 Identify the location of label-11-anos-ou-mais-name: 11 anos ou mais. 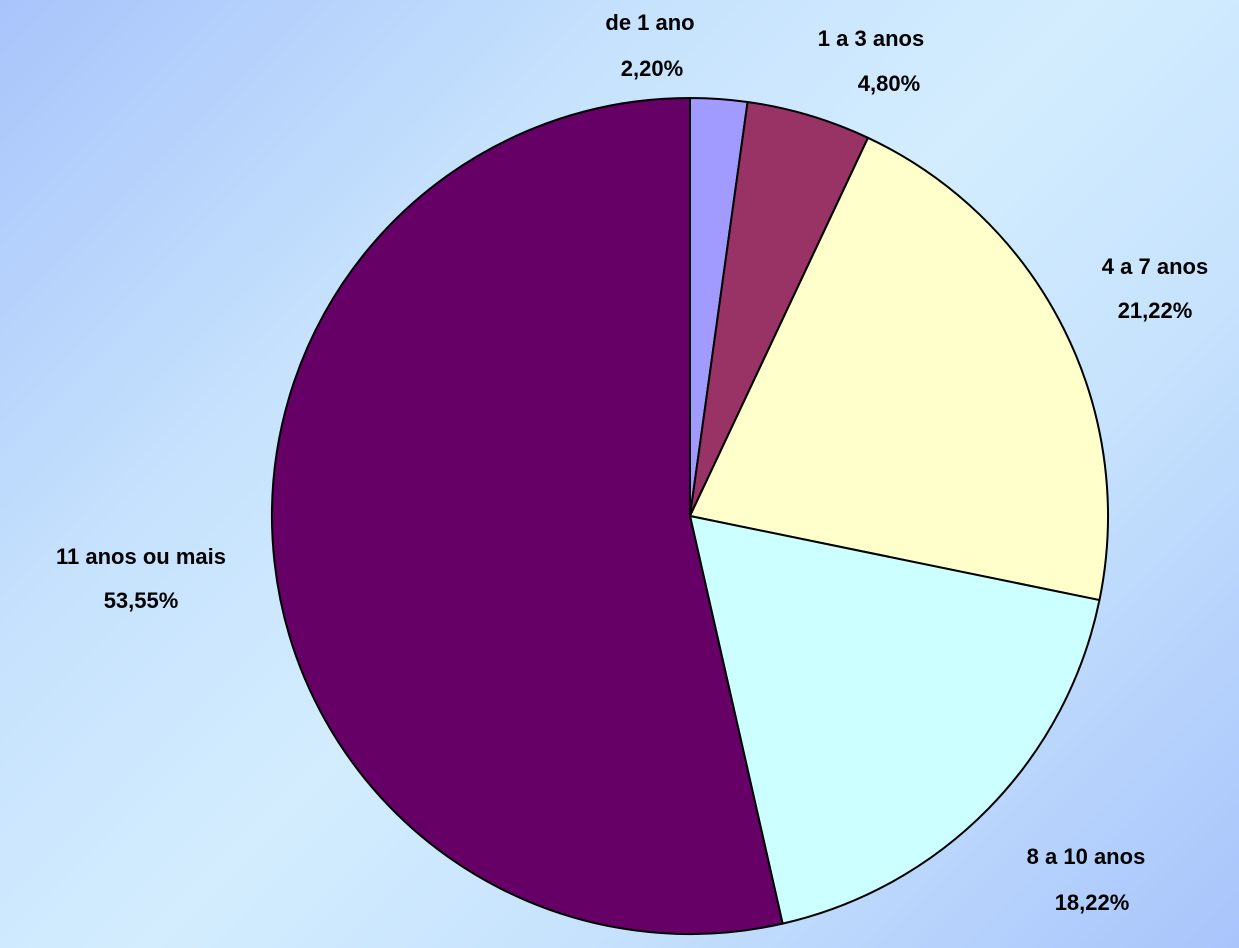
(141, 556).